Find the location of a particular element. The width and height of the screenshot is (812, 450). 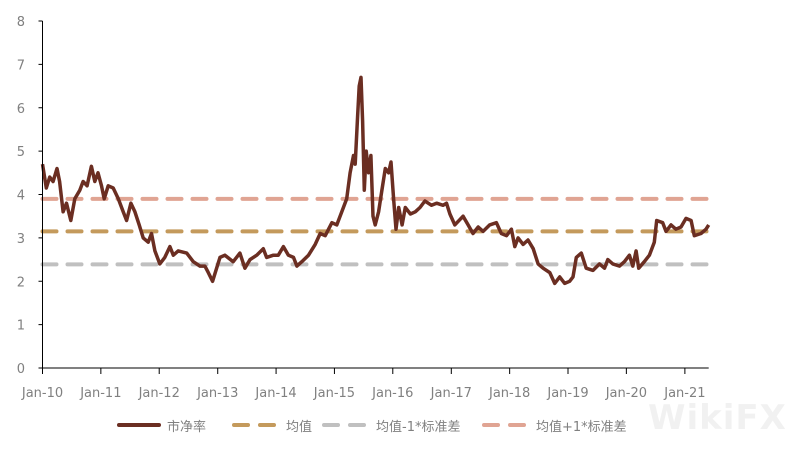

y-tick-label: 5 is located at coordinates (21, 152).